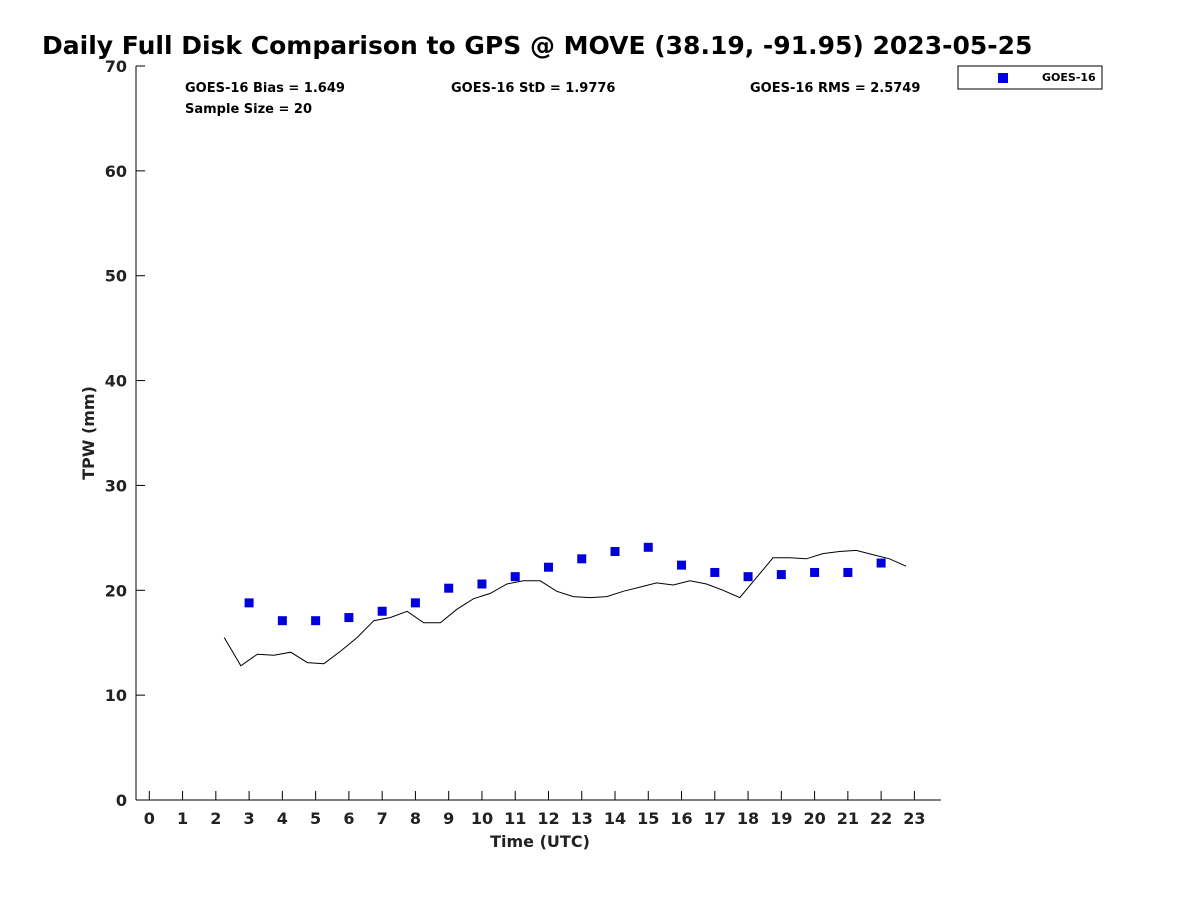 This screenshot has width=1200, height=900. Describe the element at coordinates (265, 88) in the screenshot. I see `stat-bias: GOES-16 Bias = 1.649` at that location.